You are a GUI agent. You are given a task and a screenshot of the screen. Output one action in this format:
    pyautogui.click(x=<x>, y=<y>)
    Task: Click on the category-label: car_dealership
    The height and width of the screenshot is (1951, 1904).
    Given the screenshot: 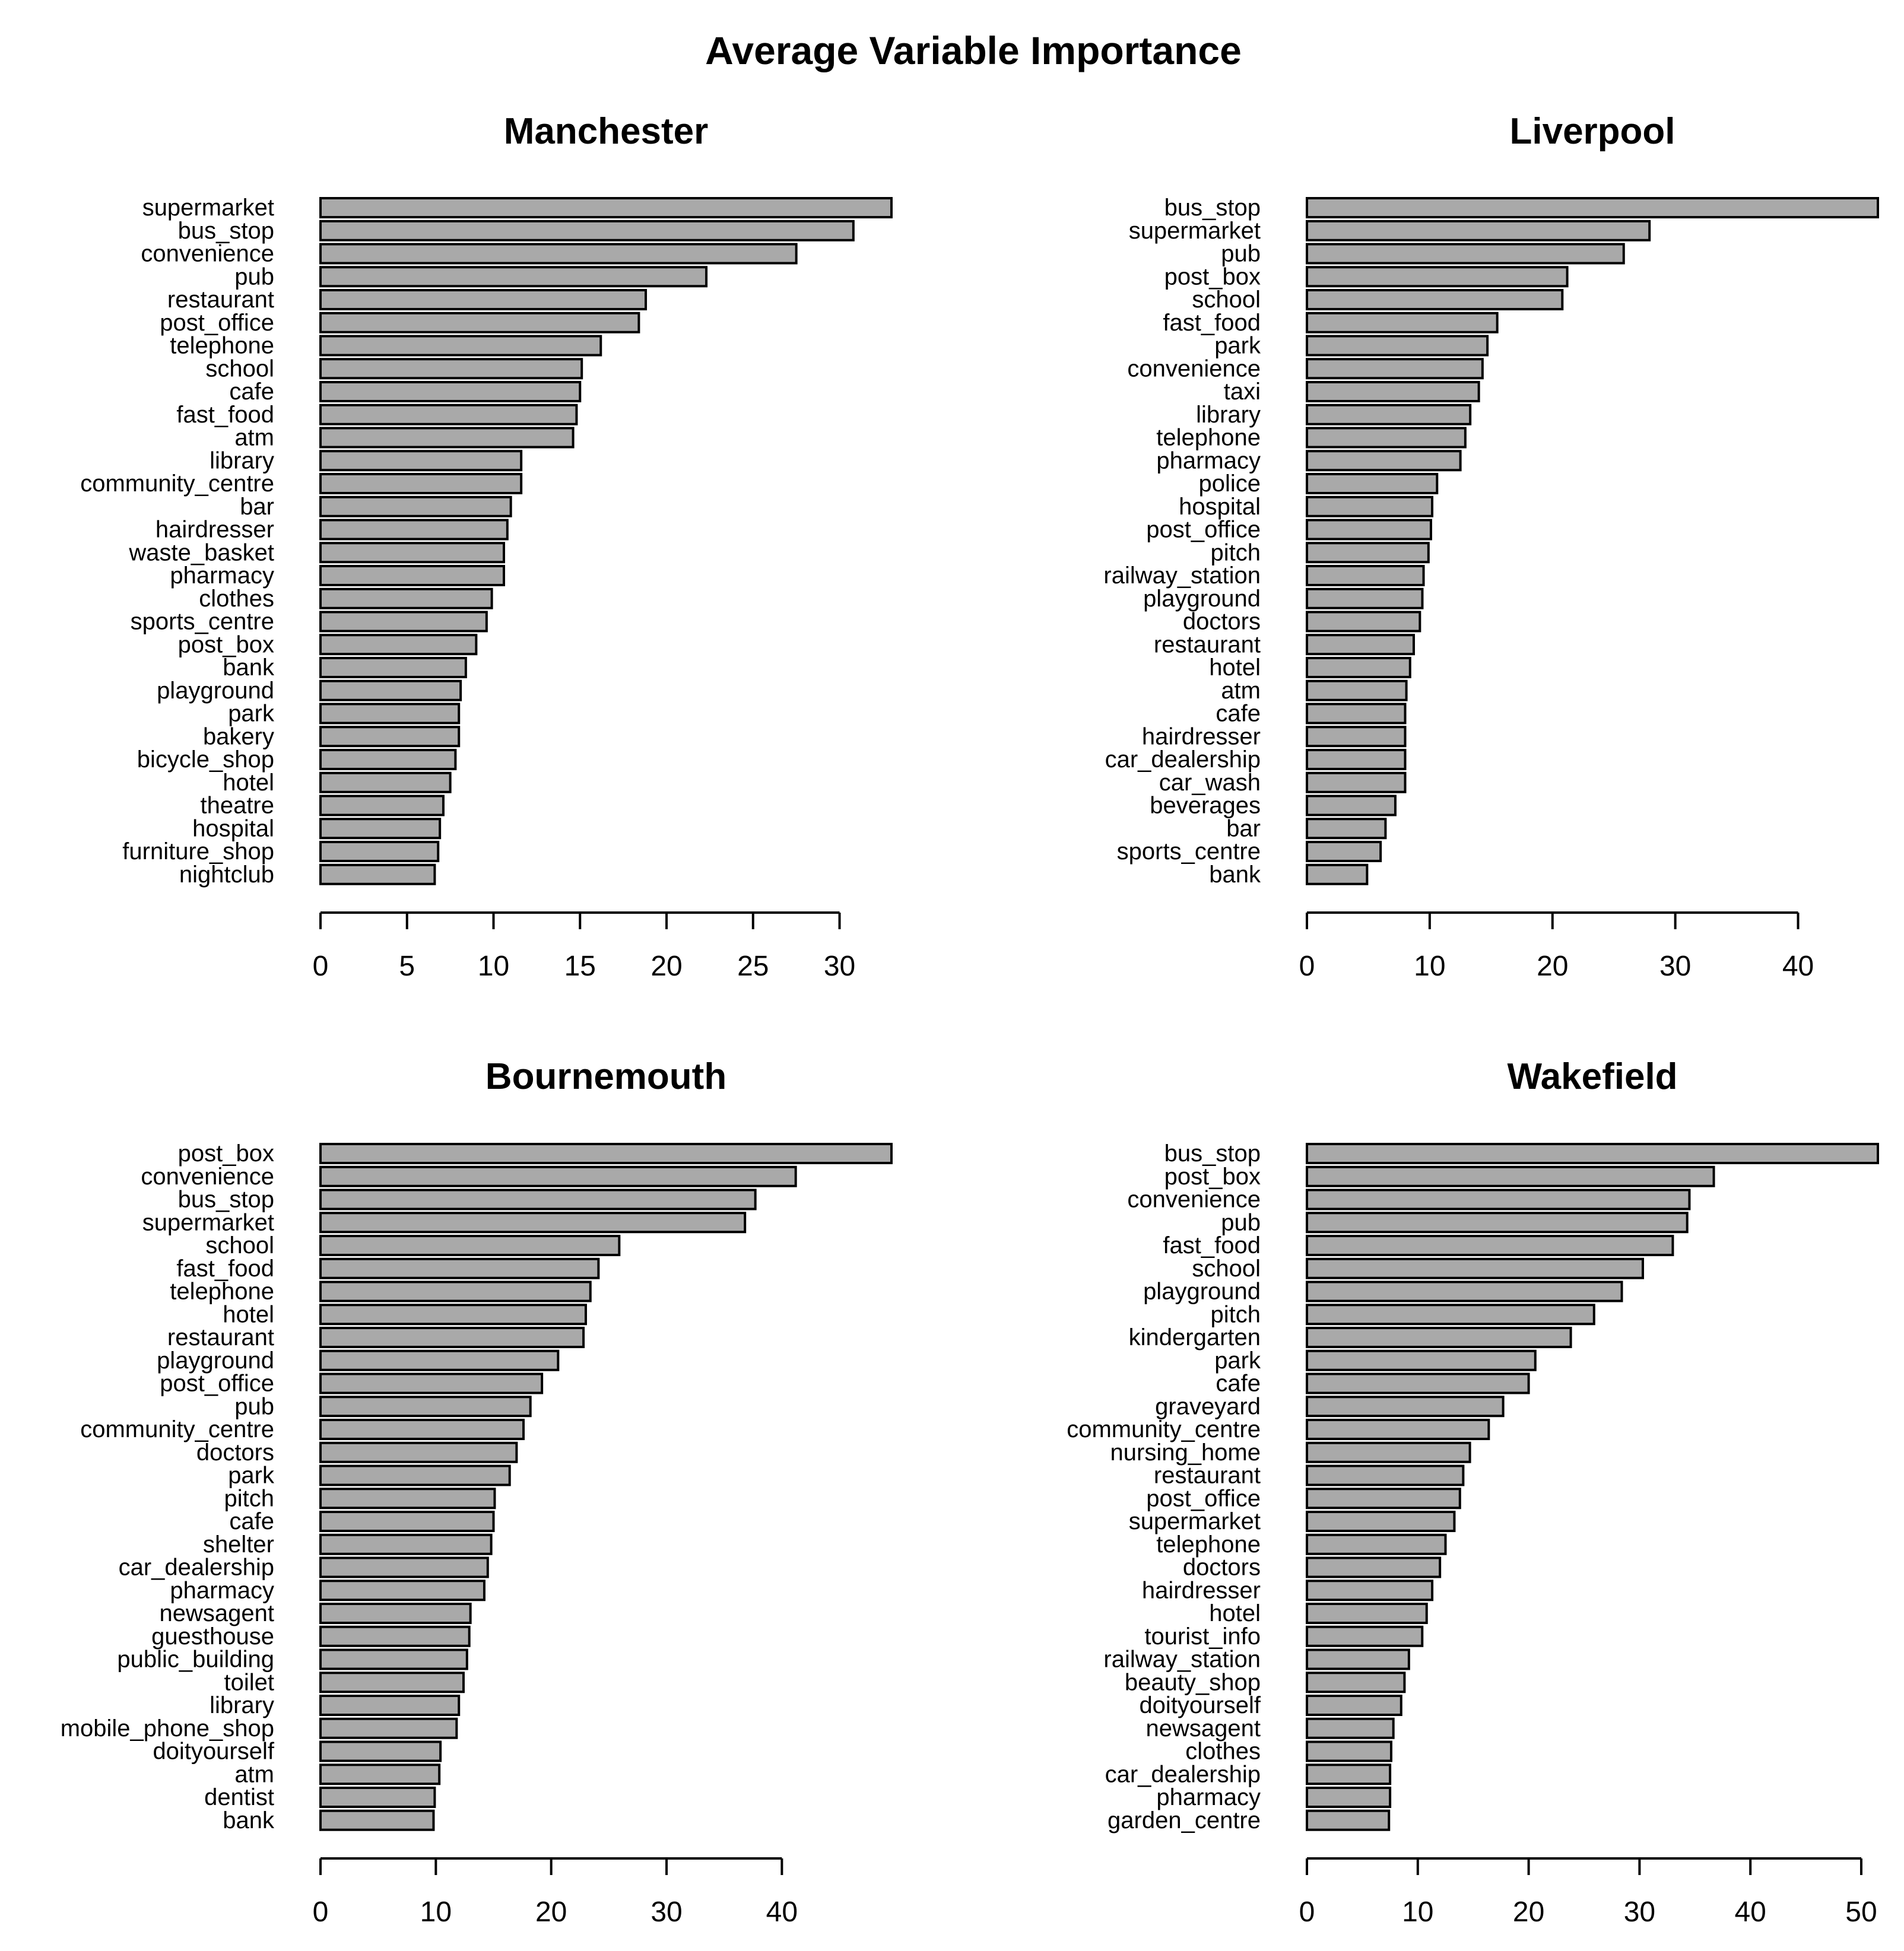 What is the action you would take?
    pyautogui.click(x=196, y=1568)
    